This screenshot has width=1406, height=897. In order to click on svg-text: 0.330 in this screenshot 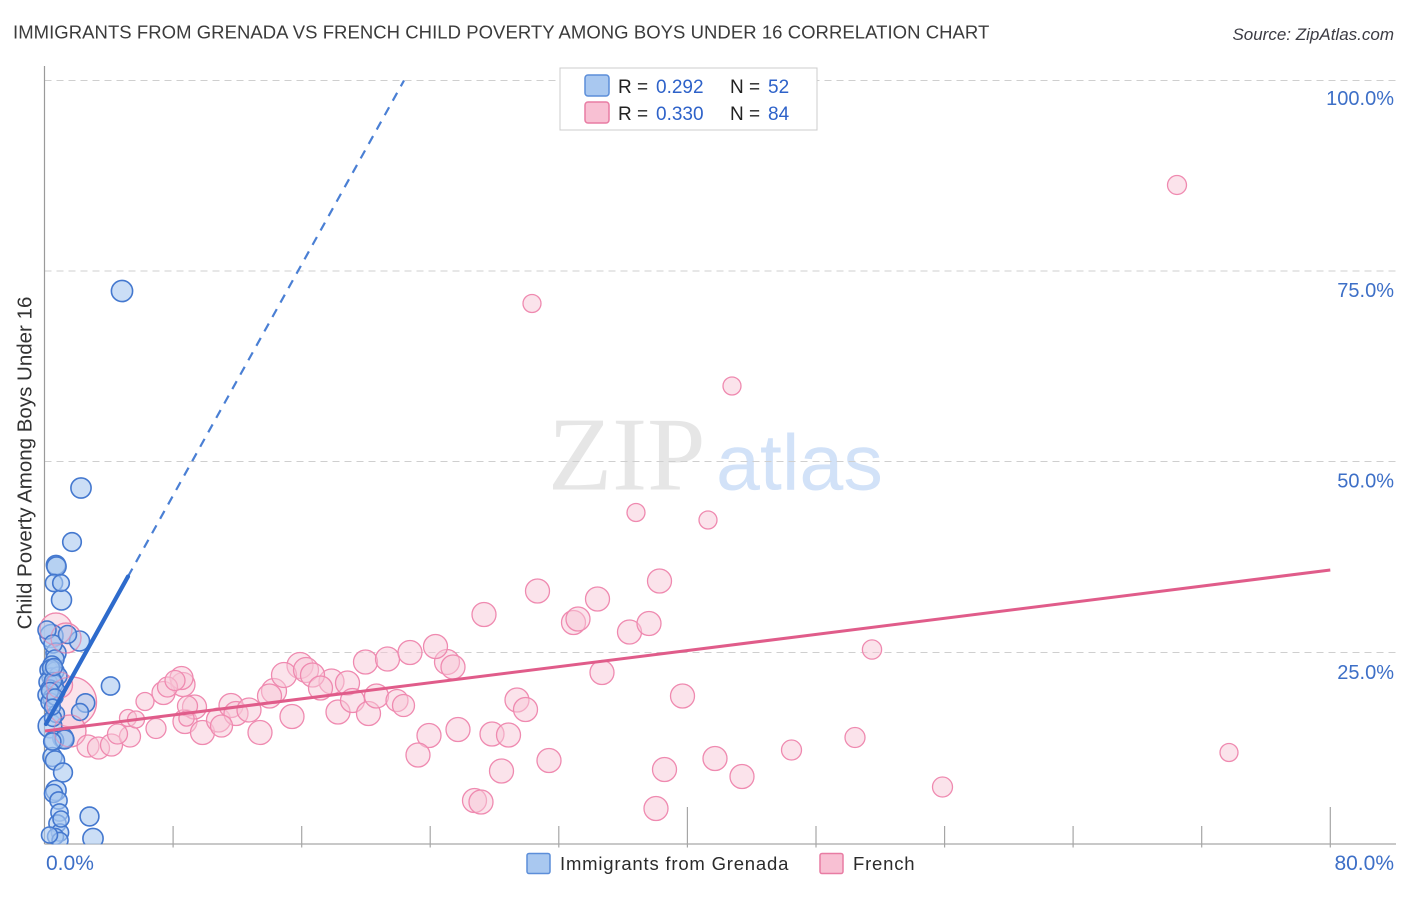, I will do `click(680, 114)`.